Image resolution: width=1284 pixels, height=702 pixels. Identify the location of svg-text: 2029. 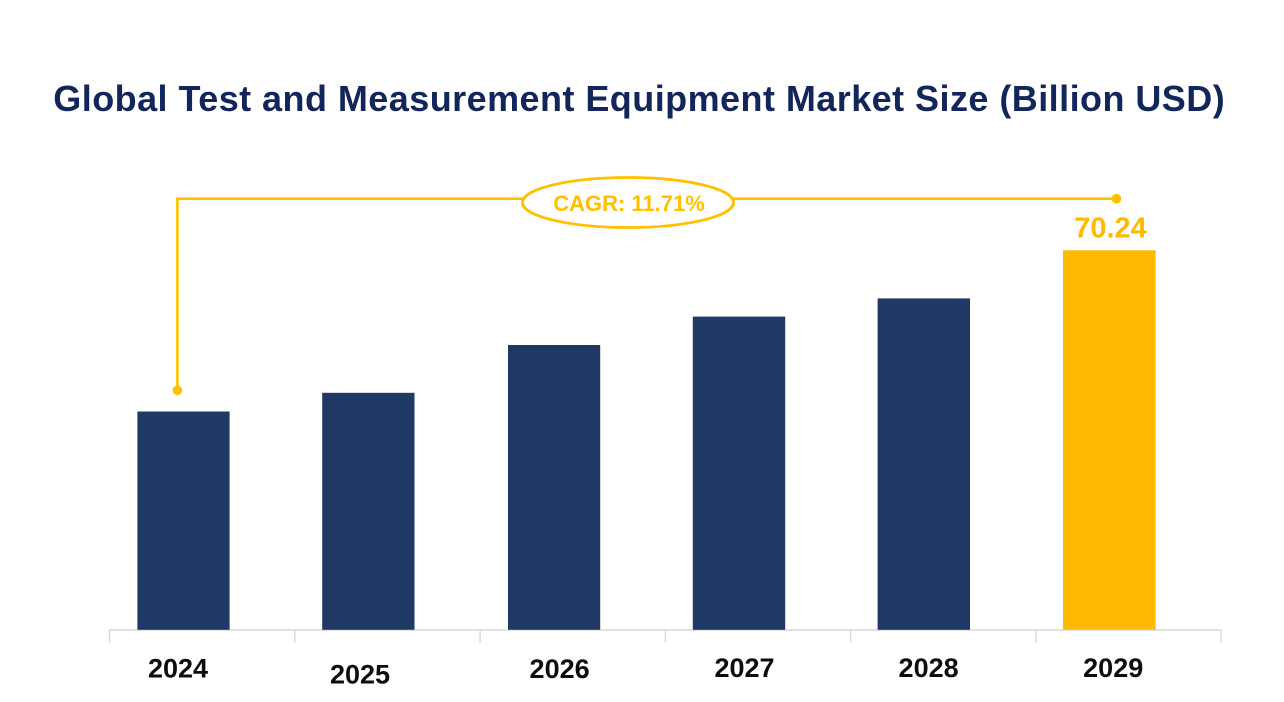
(1113, 668).